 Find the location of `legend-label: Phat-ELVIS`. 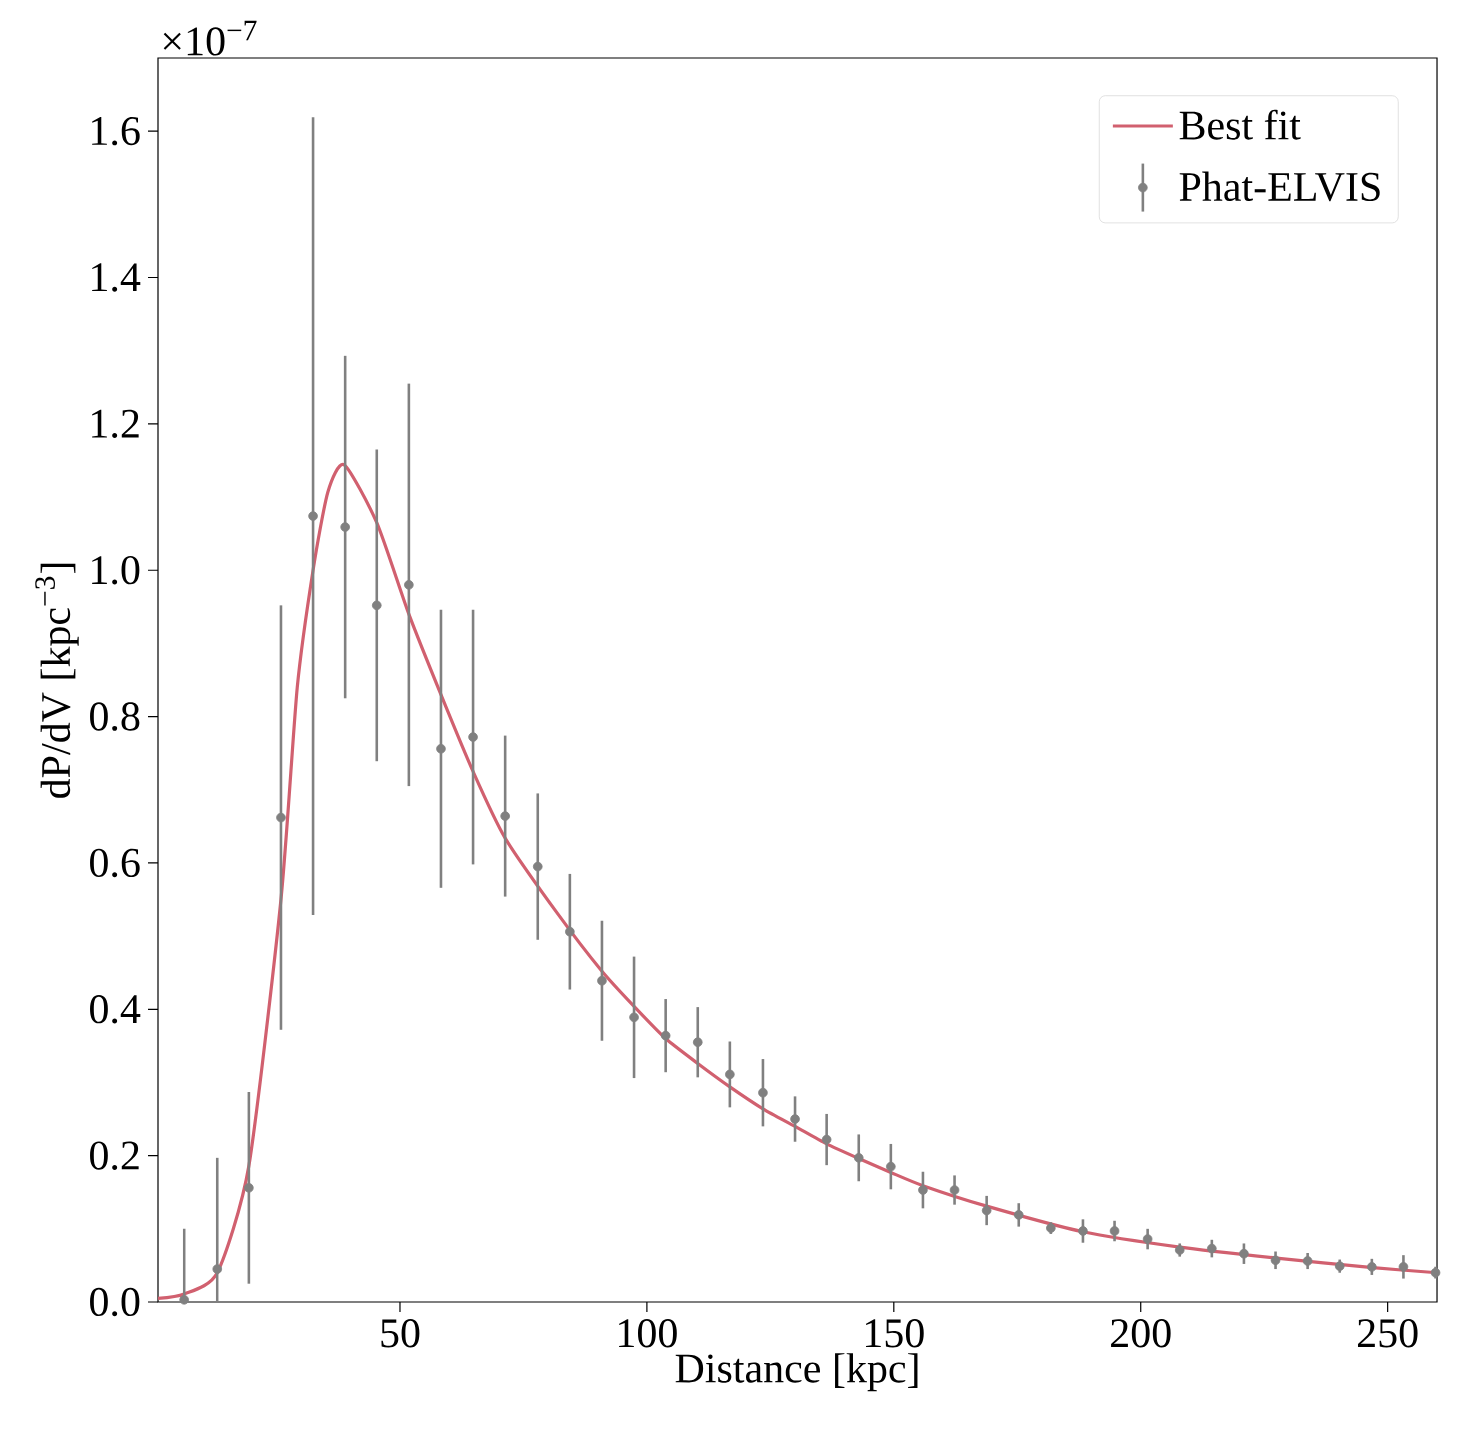

legend-label: Phat-ELVIS is located at coordinates (1279, 186).